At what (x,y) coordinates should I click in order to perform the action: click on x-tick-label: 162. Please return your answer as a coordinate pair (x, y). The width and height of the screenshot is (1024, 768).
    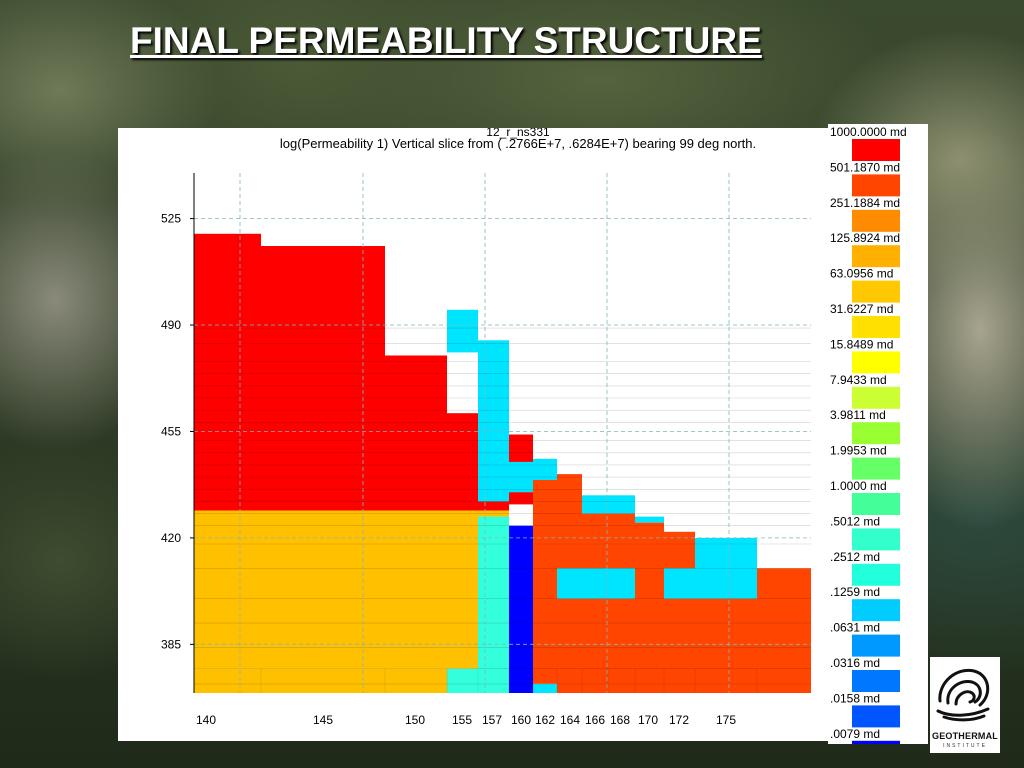
    Looking at the image, I should click on (545, 720).